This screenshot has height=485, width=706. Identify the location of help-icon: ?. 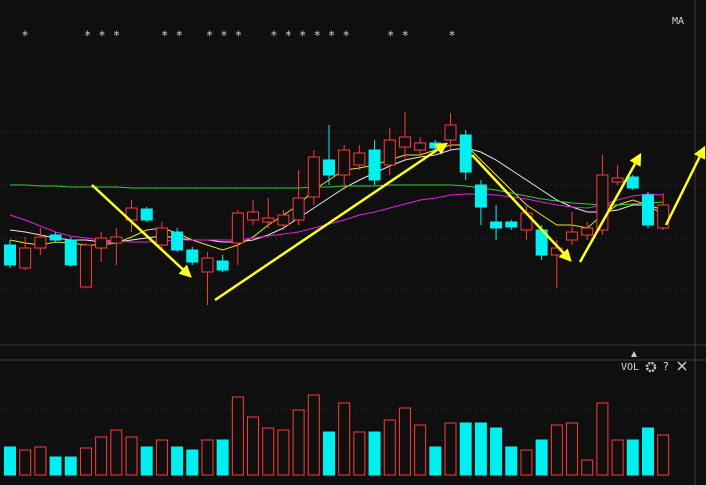
(666, 366).